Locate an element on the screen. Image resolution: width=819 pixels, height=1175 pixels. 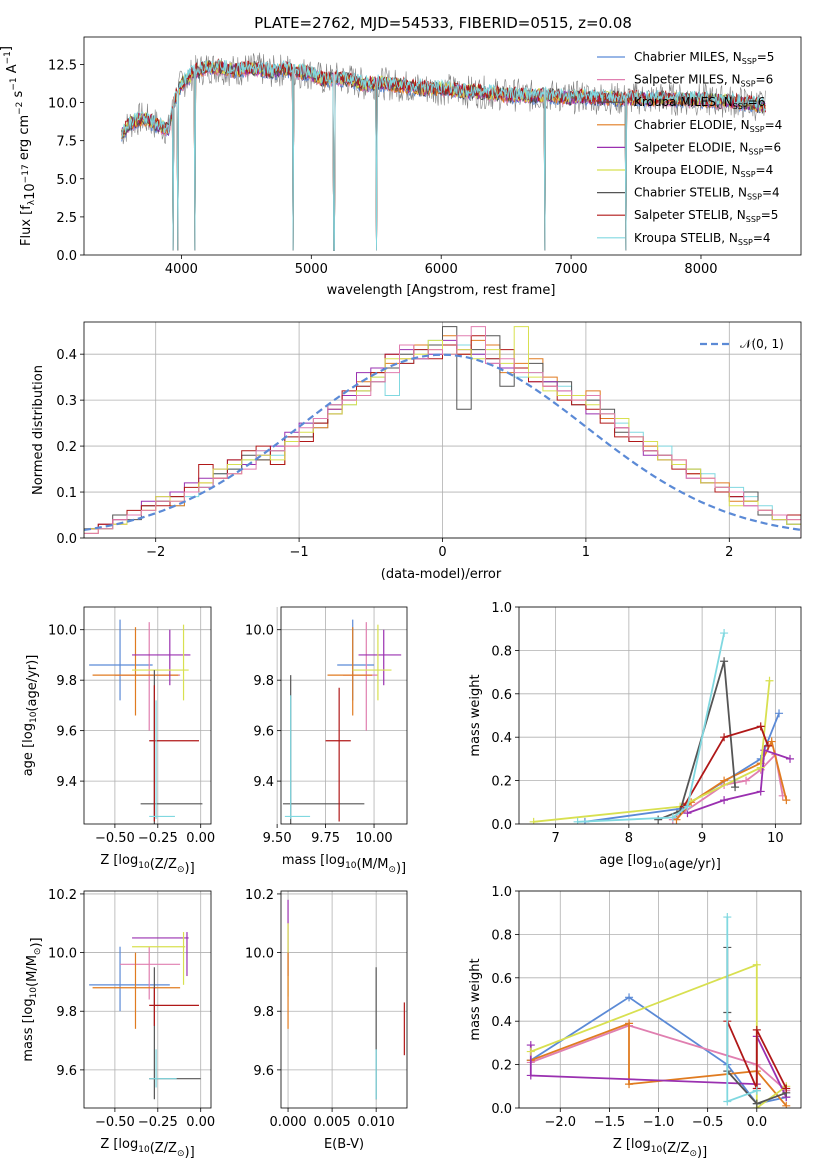
mass-vs-Z-ylabel: mass [log10(M/M⊙)] is located at coordinates (32, 999).